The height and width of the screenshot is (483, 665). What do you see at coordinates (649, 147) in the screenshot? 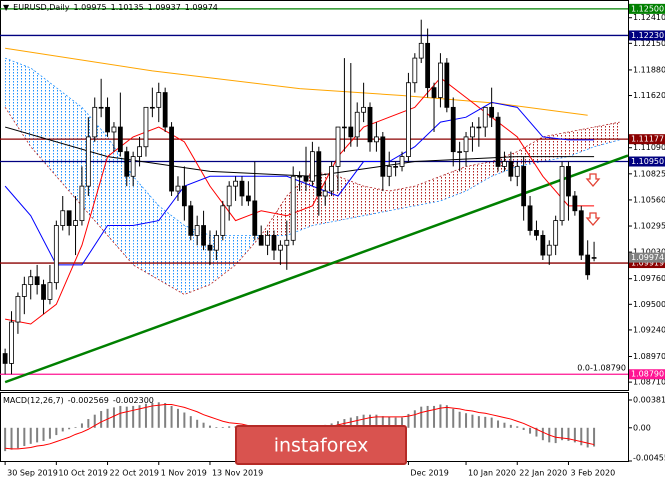
I see `y-tick-label: 1.11090` at bounding box center [649, 147].